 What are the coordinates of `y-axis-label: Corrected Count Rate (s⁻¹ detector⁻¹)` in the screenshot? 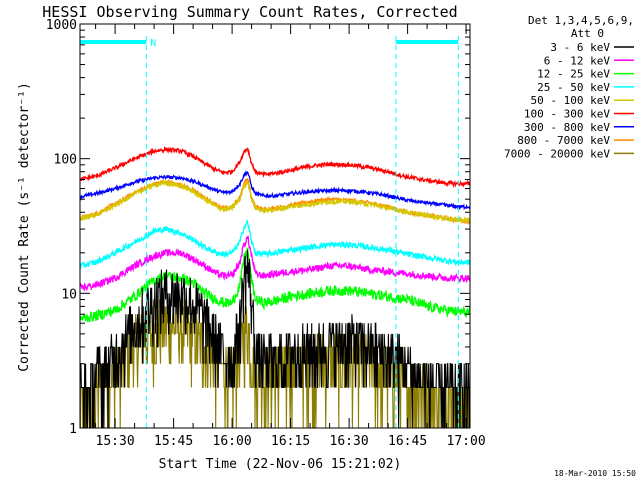 It's located at (24, 227).